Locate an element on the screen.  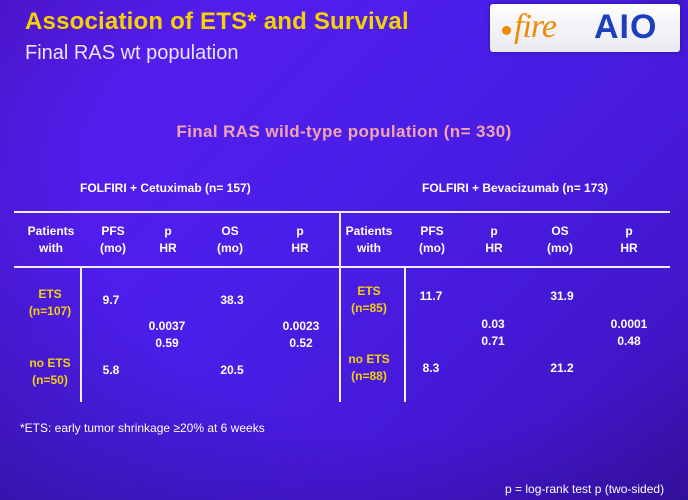
pfs-p-hr-value: 0.03 0.71 is located at coordinates (493, 332).